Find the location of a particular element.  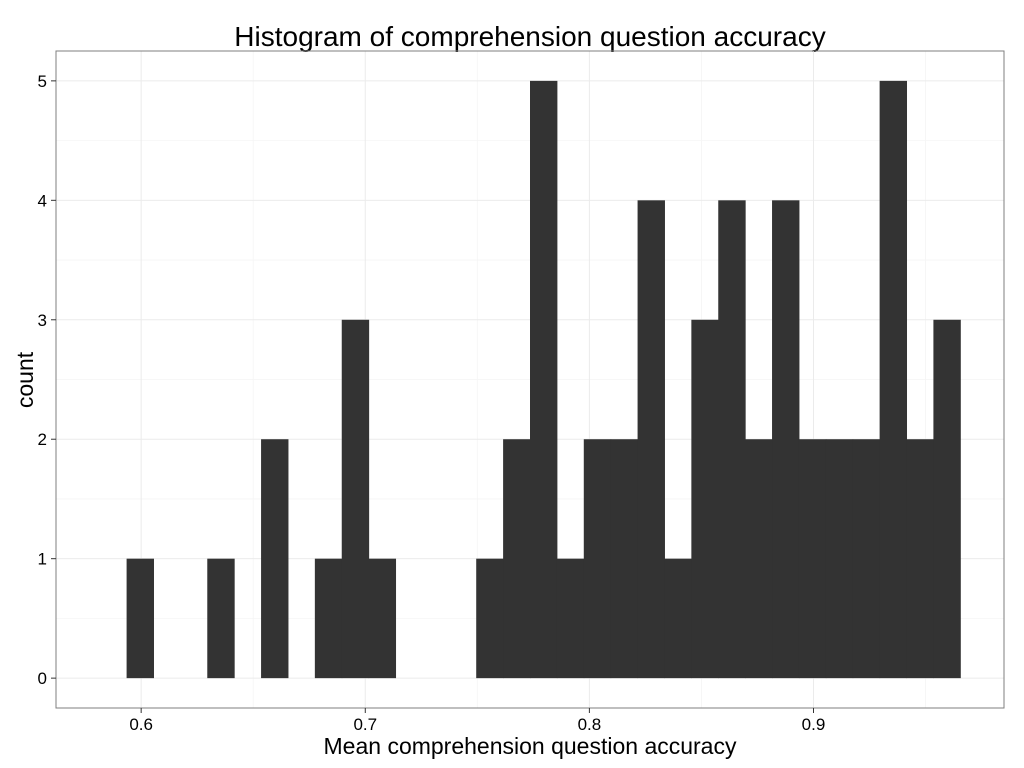

x-tick-label: 0.9 is located at coordinates (814, 724).